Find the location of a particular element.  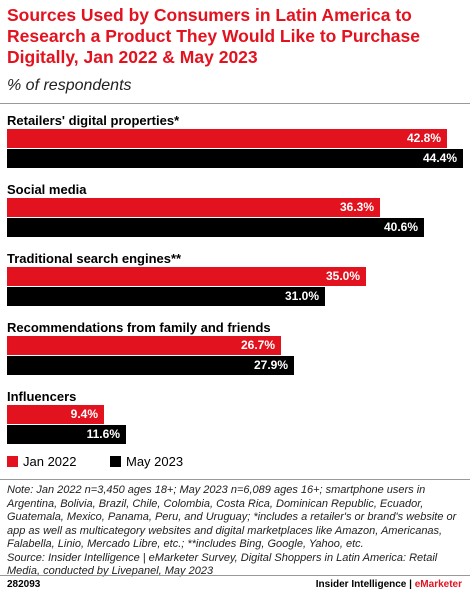

legend-swatch-jan-2022 is located at coordinates (12, 461).